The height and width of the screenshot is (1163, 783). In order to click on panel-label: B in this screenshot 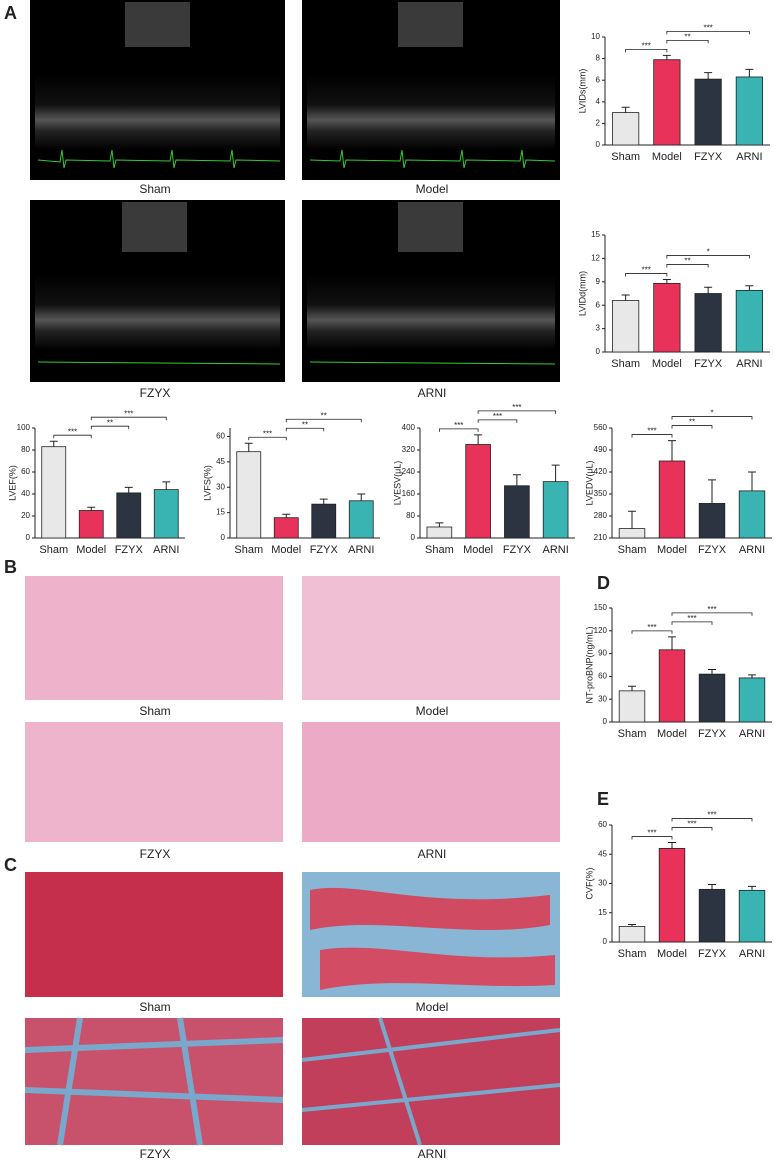, I will do `click(10, 567)`.